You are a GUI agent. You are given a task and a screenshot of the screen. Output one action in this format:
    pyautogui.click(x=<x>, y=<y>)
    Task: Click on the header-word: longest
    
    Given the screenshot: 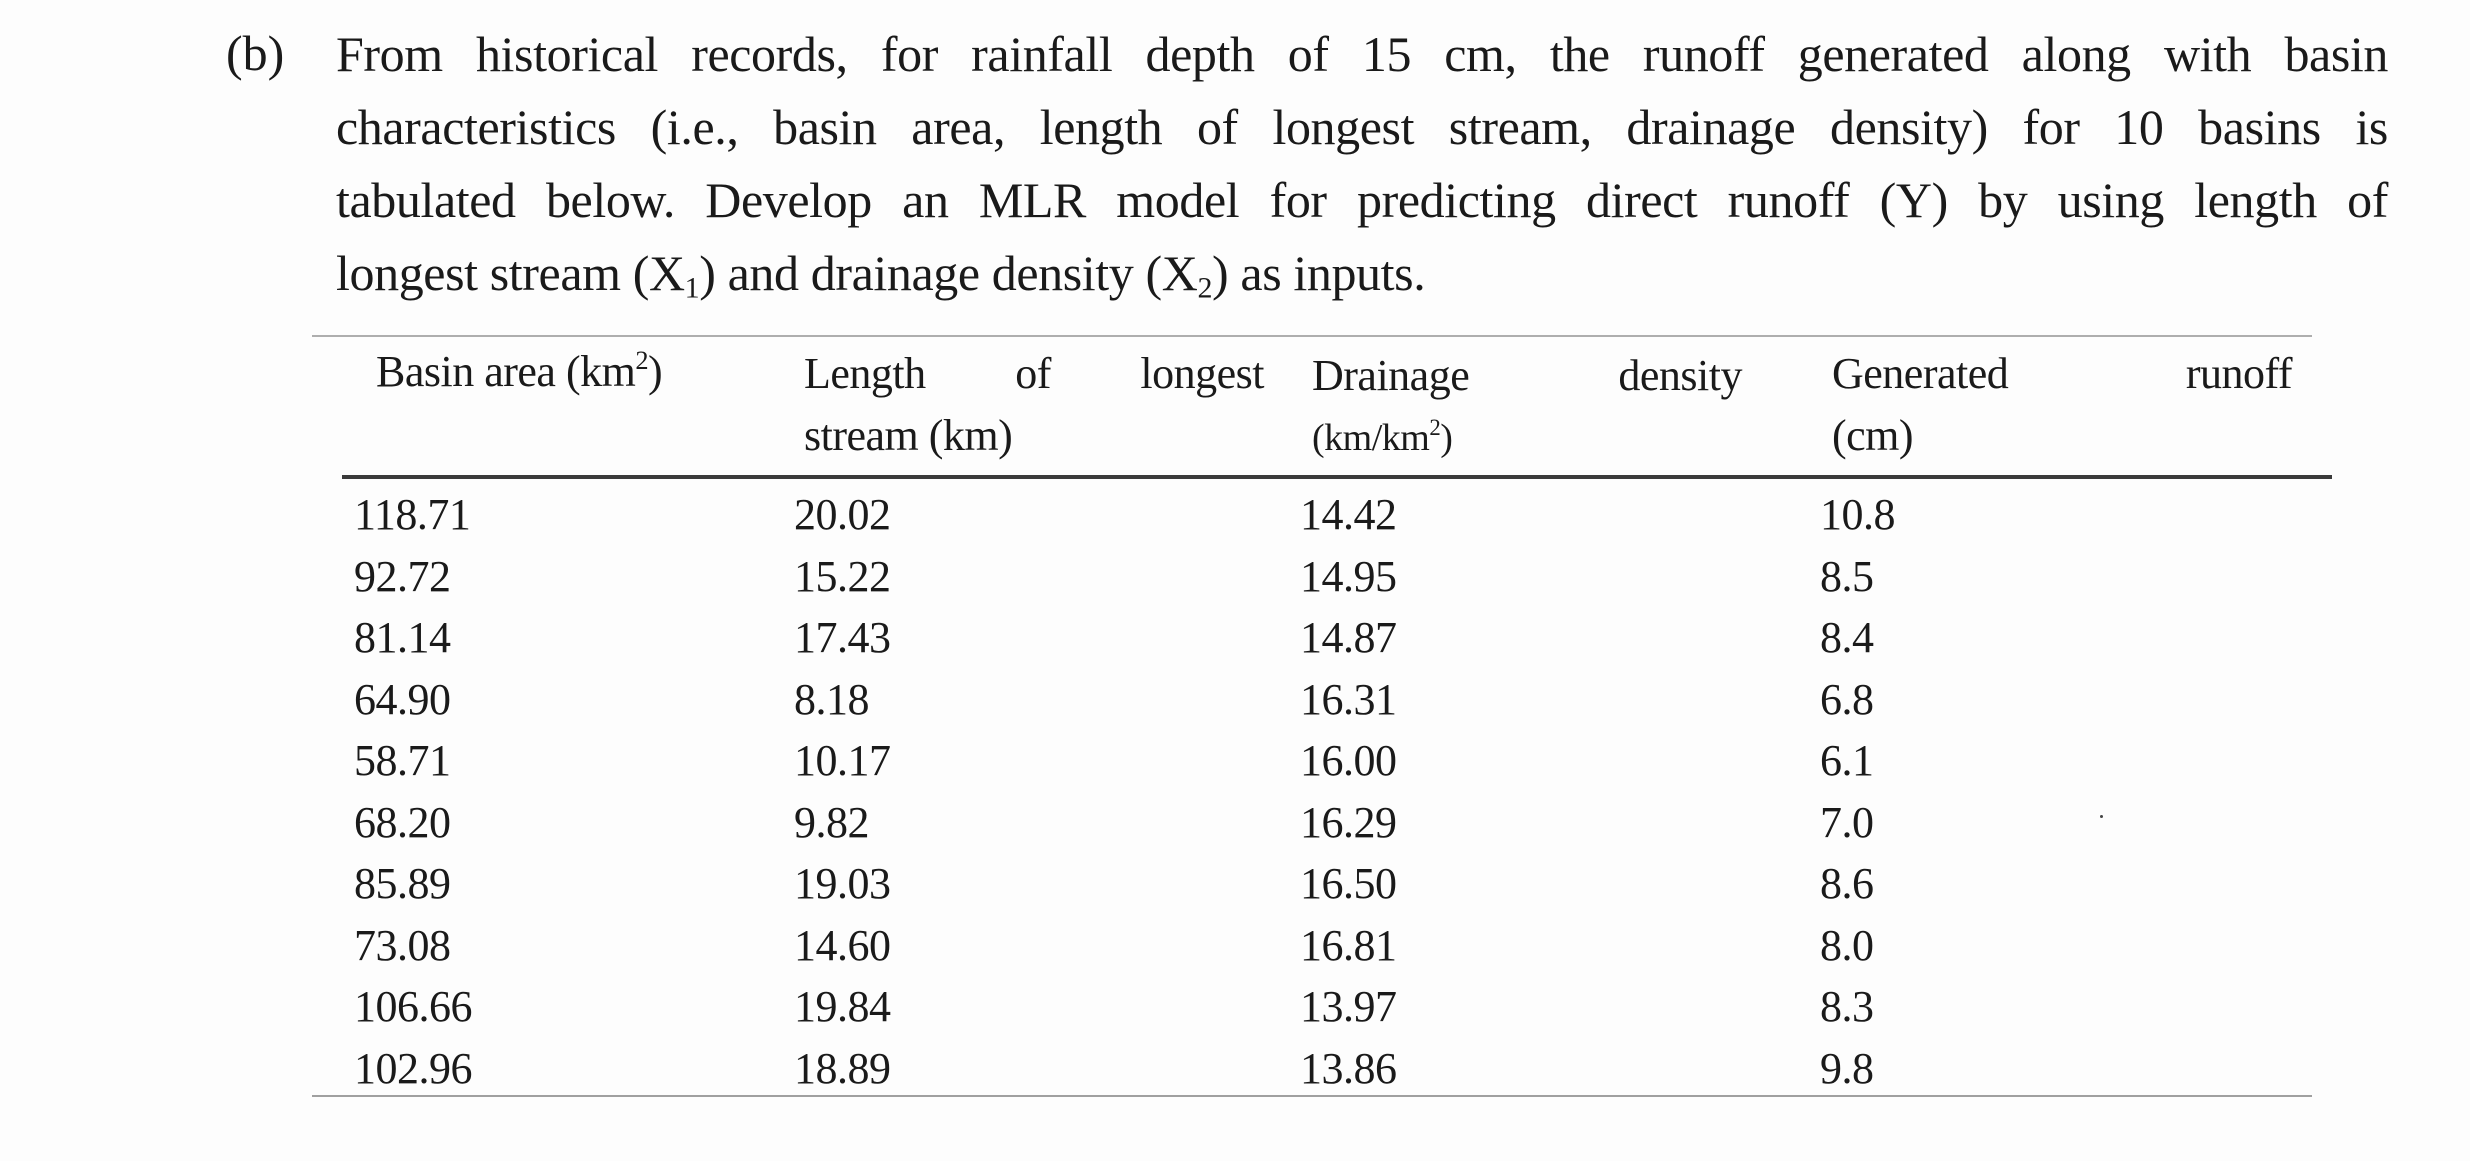 What is the action you would take?
    pyautogui.click(x=1202, y=373)
    